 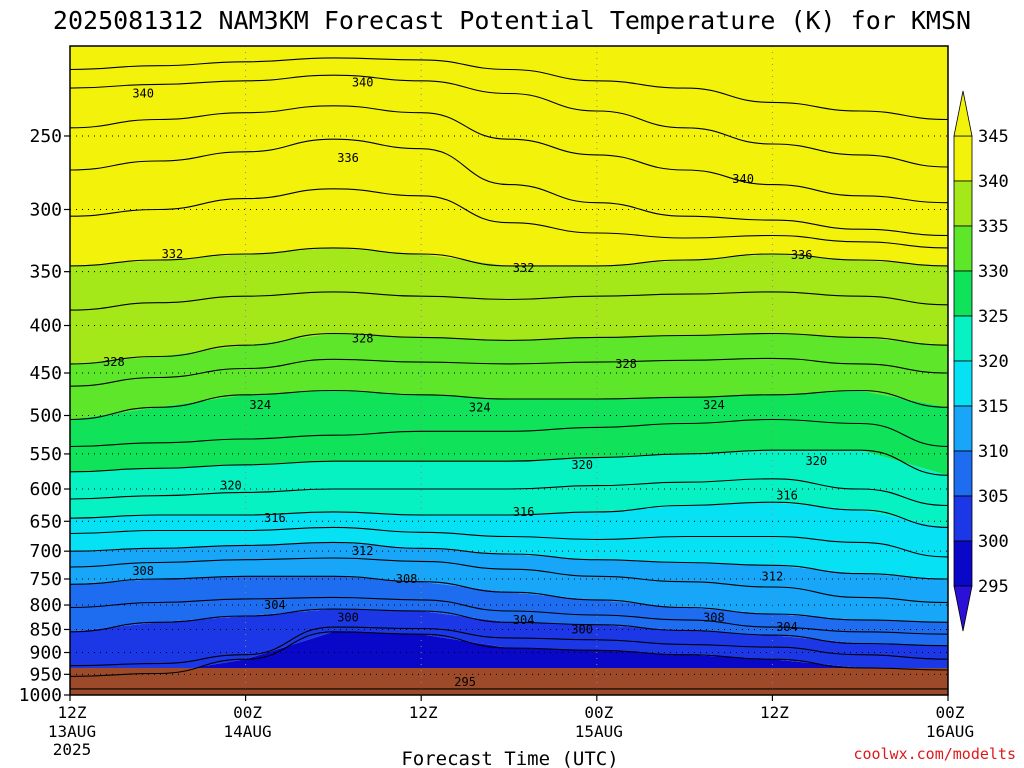 What do you see at coordinates (993, 227) in the screenshot?
I see `colorbar-label: 335` at bounding box center [993, 227].